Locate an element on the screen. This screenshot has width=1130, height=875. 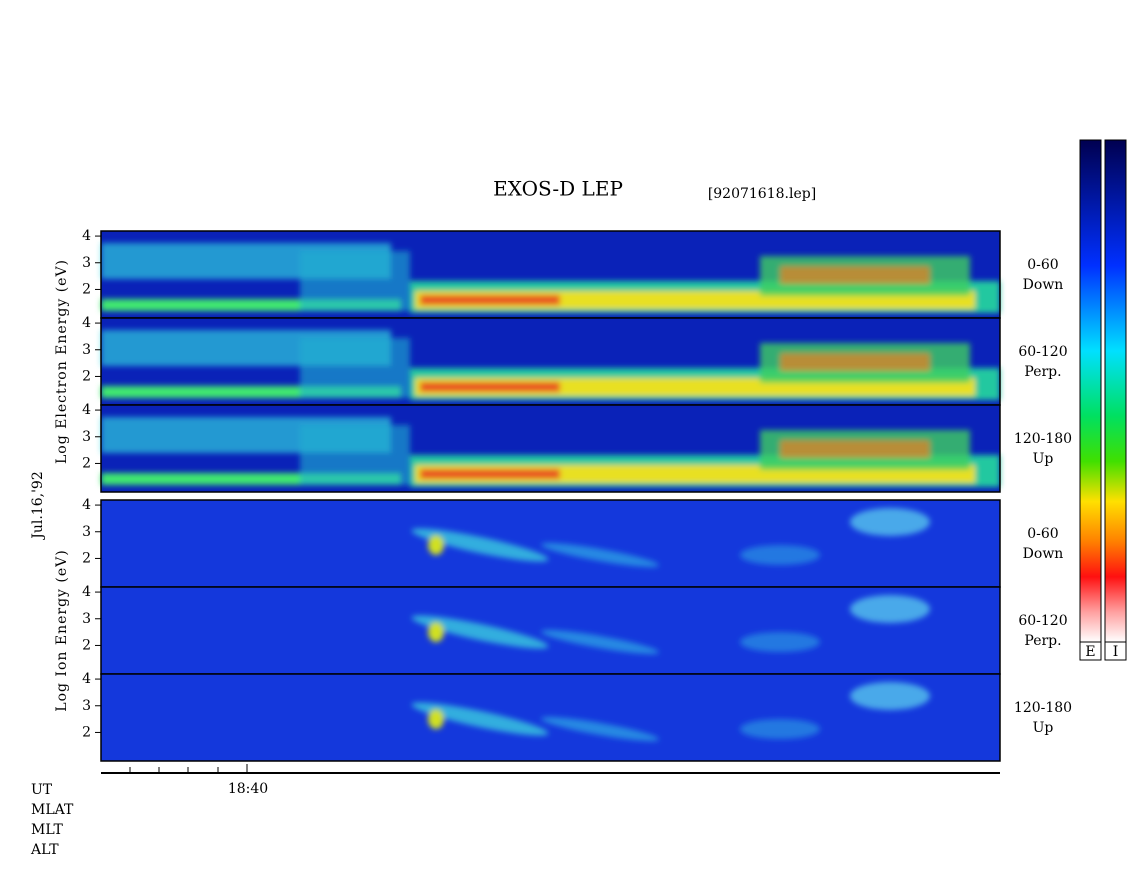
file-name: [92071618.lep] is located at coordinates (762, 194).